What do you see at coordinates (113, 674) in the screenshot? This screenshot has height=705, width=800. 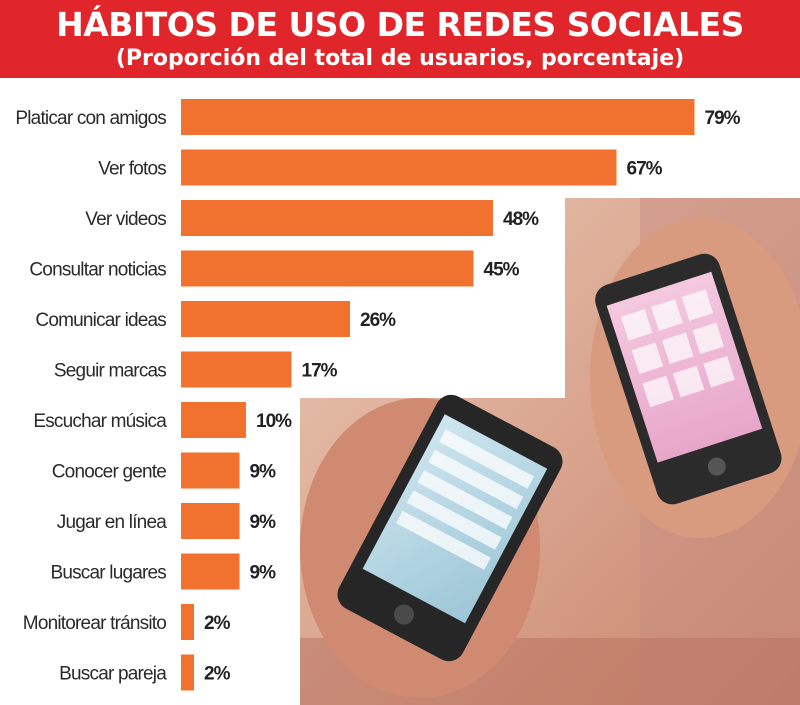 I see `category-label: Buscar pareja` at bounding box center [113, 674].